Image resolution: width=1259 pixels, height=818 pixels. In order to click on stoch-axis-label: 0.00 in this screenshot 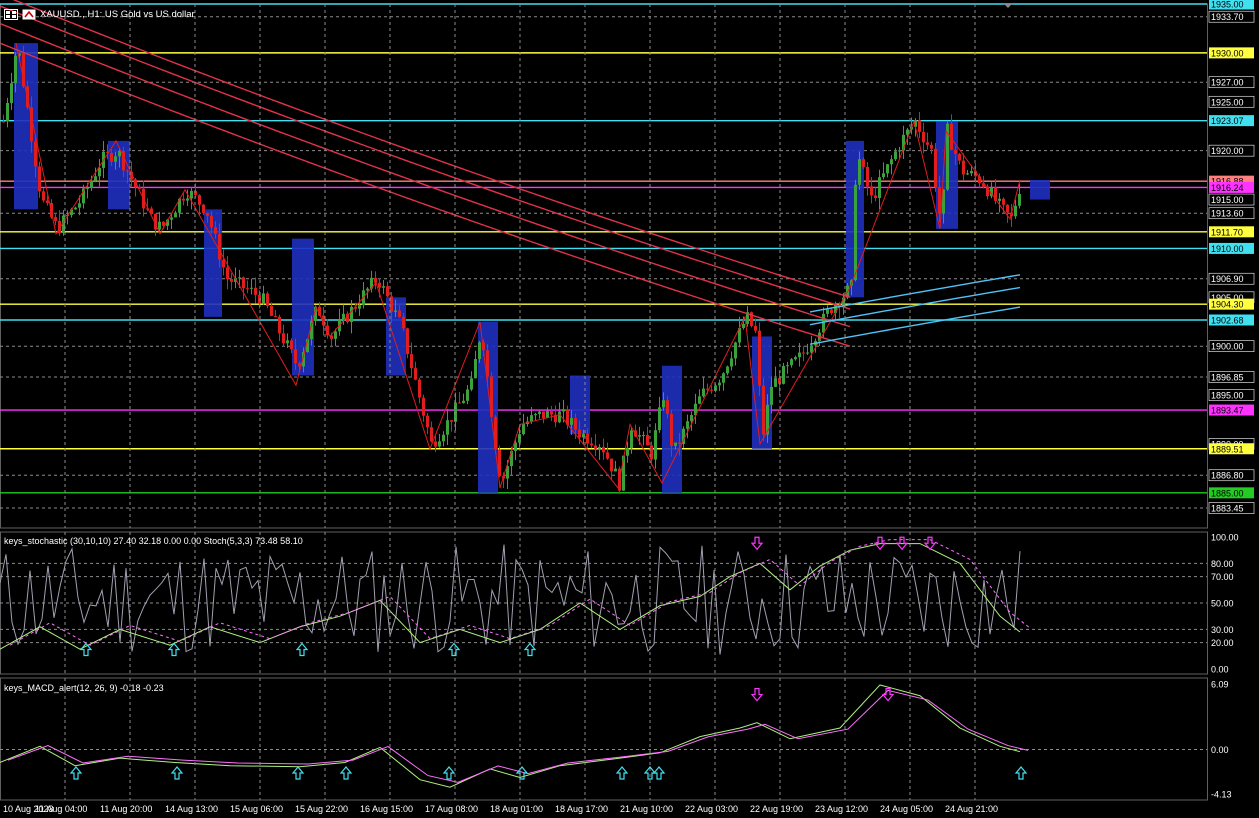, I will do `click(1220, 670)`.